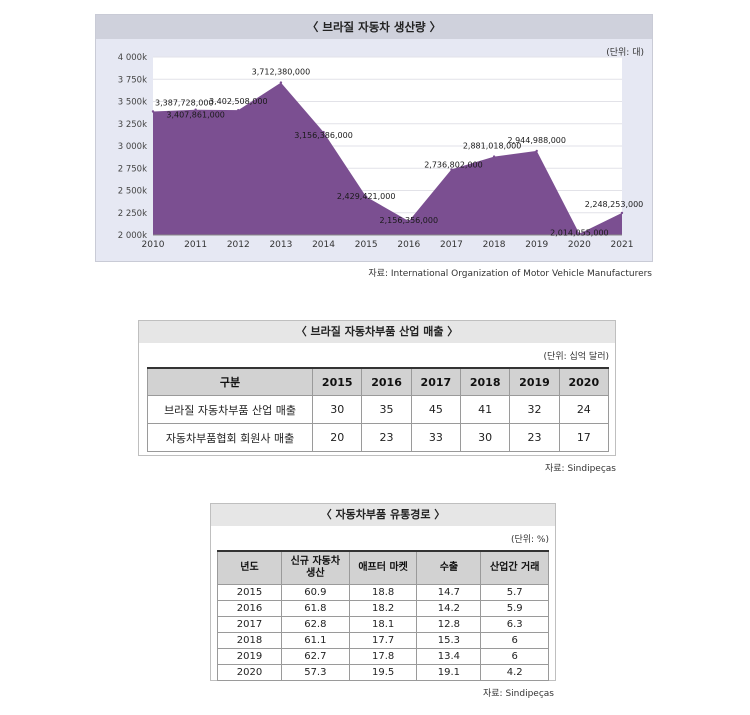 The width and height of the screenshot is (750, 715). Describe the element at coordinates (238, 101) in the screenshot. I see `data-label: 3,402,508,000` at that location.